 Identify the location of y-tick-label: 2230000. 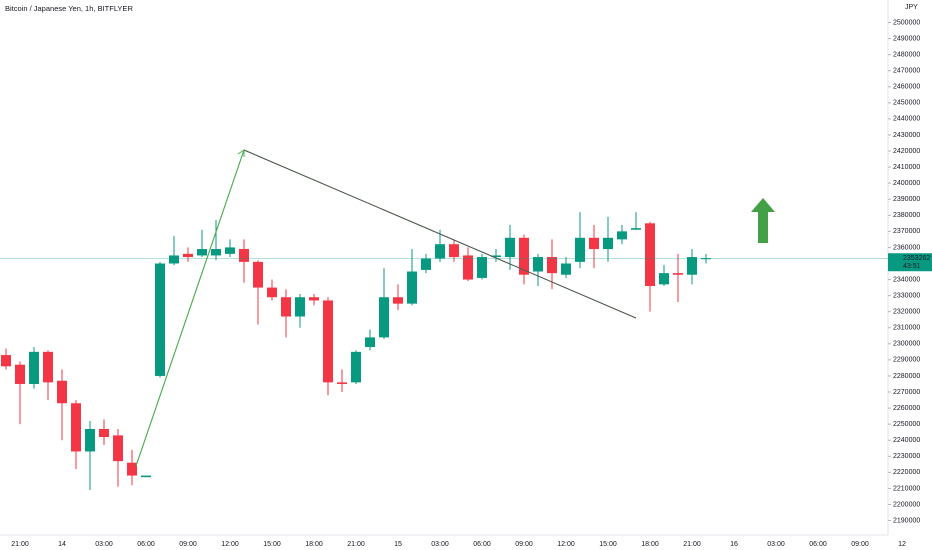
(906, 456).